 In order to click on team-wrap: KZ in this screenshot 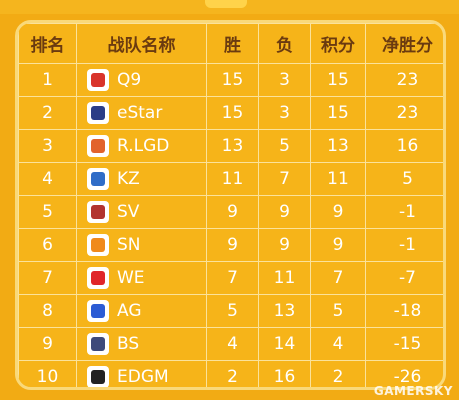, I will do `click(146, 179)`.